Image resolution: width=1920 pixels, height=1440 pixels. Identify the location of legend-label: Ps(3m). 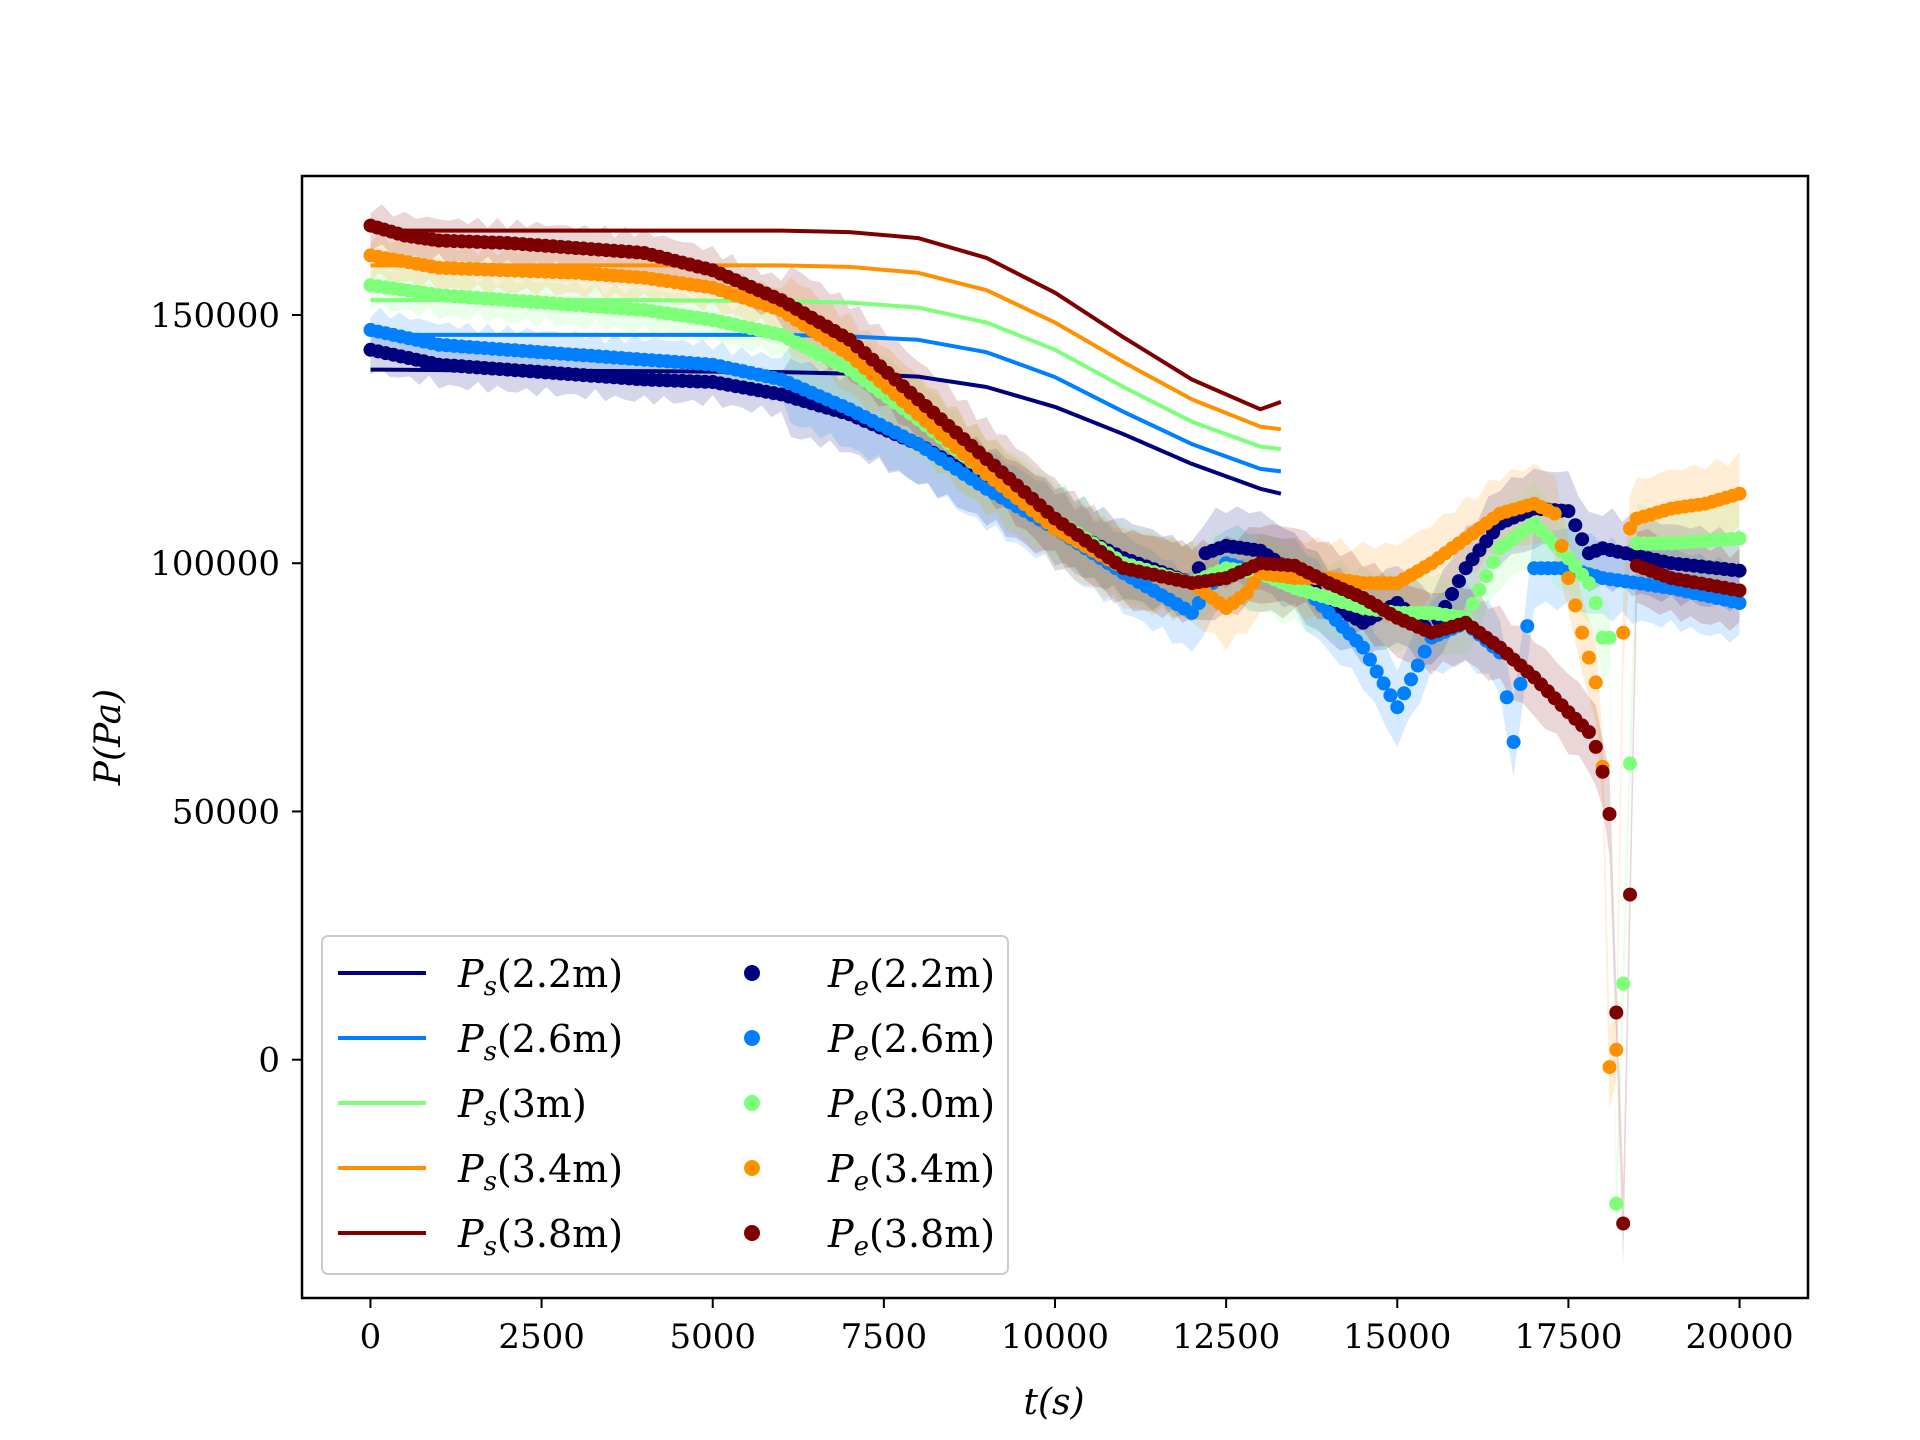
(522, 1107).